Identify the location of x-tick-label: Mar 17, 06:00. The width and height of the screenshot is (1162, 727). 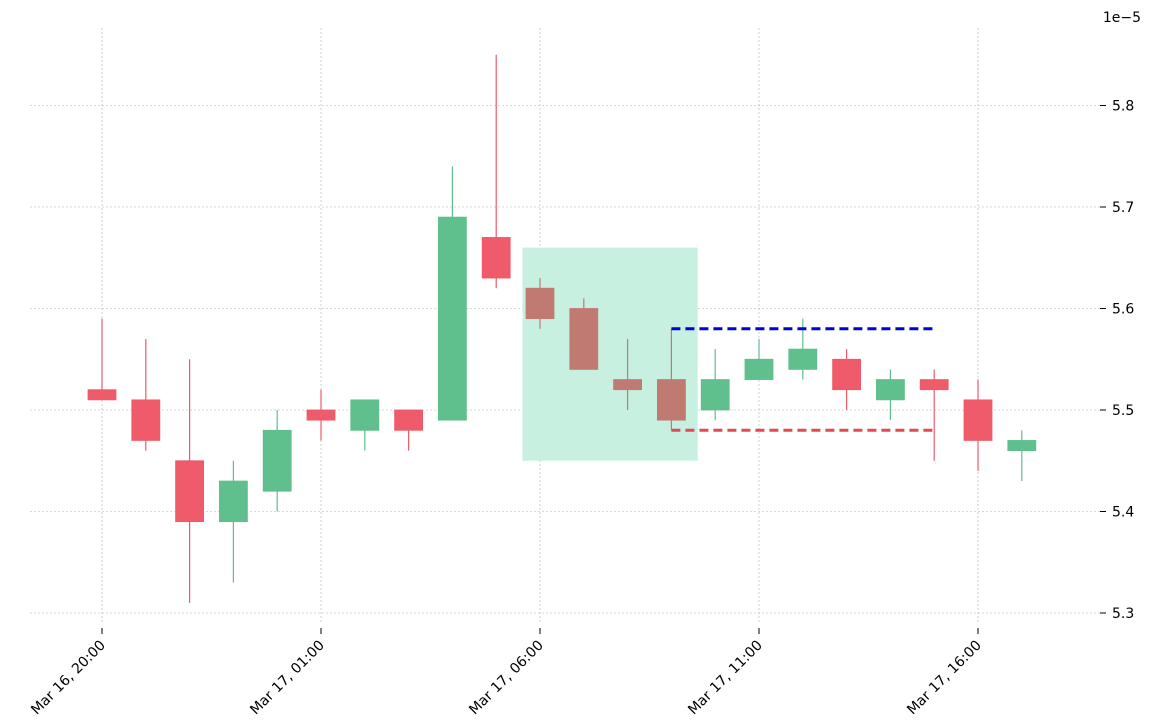
(506, 678).